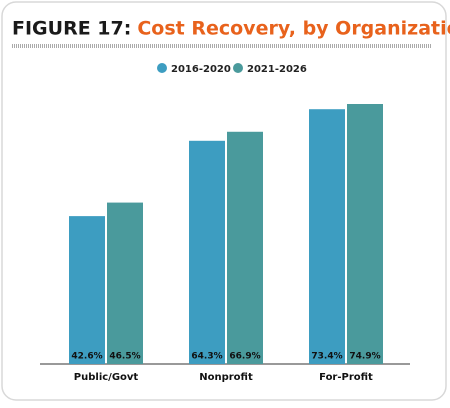 The height and width of the screenshot is (408, 450). What do you see at coordinates (277, 69) in the screenshot?
I see `legend-label: 2021-2026` at bounding box center [277, 69].